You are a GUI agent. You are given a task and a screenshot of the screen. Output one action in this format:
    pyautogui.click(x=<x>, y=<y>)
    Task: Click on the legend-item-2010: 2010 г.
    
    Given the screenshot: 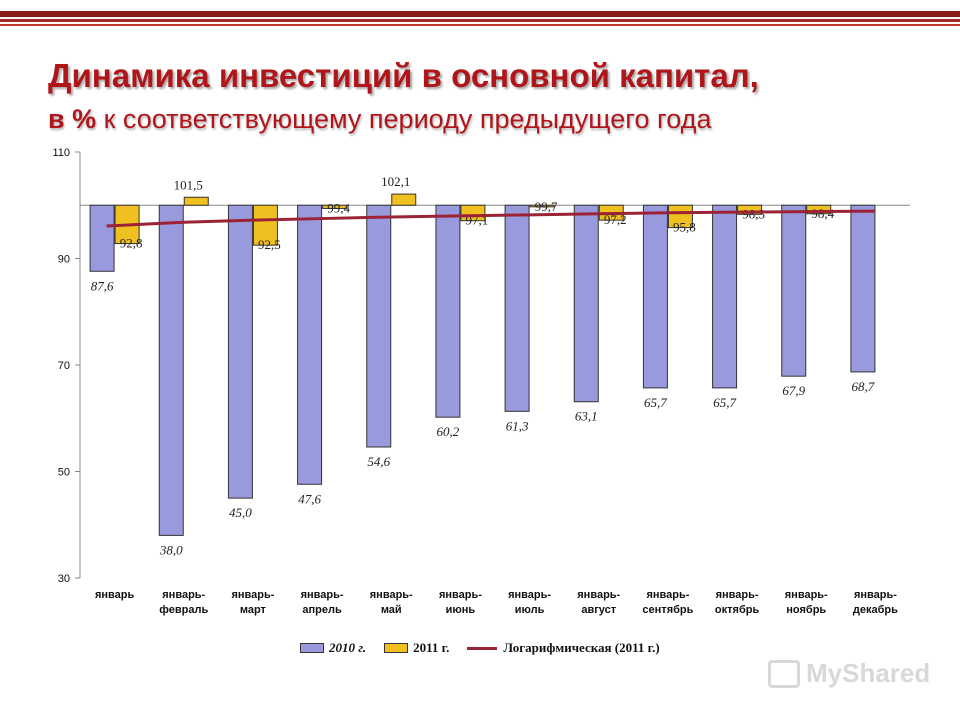 What is the action you would take?
    pyautogui.click(x=333, y=648)
    